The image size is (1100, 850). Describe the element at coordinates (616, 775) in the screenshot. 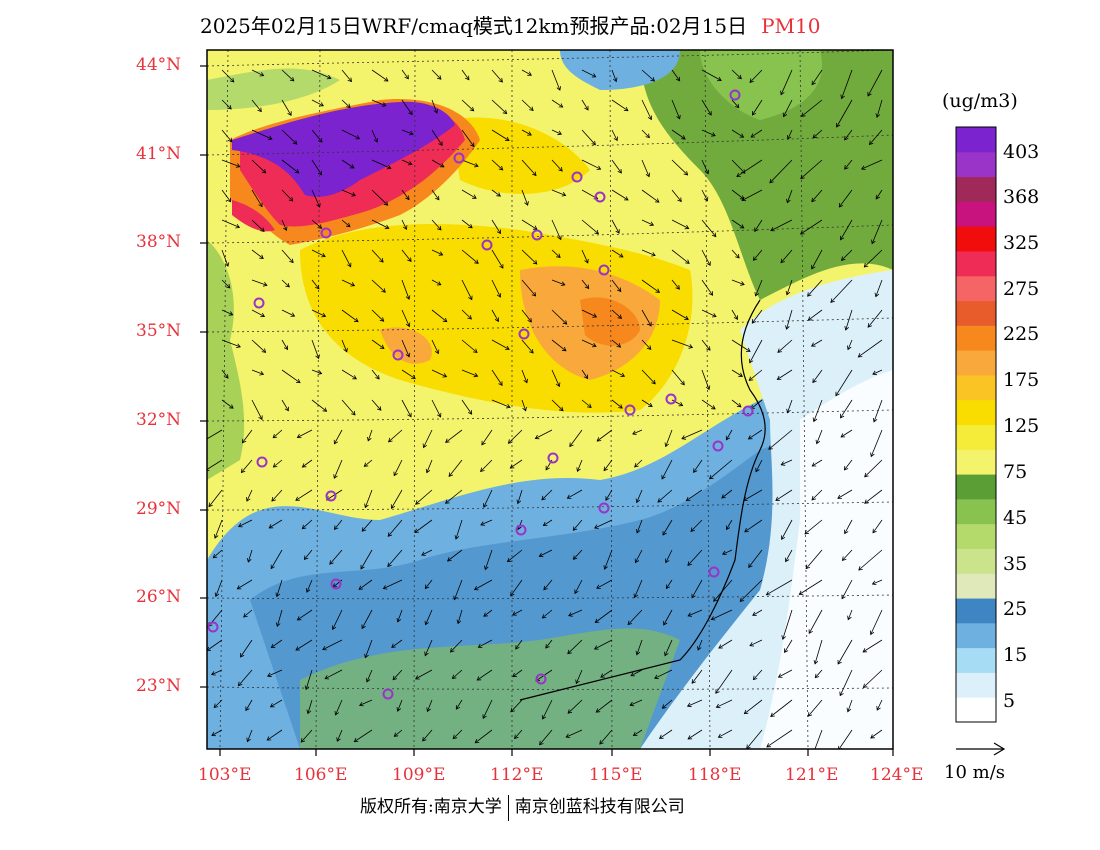

I see `lon-label: 115°E` at that location.